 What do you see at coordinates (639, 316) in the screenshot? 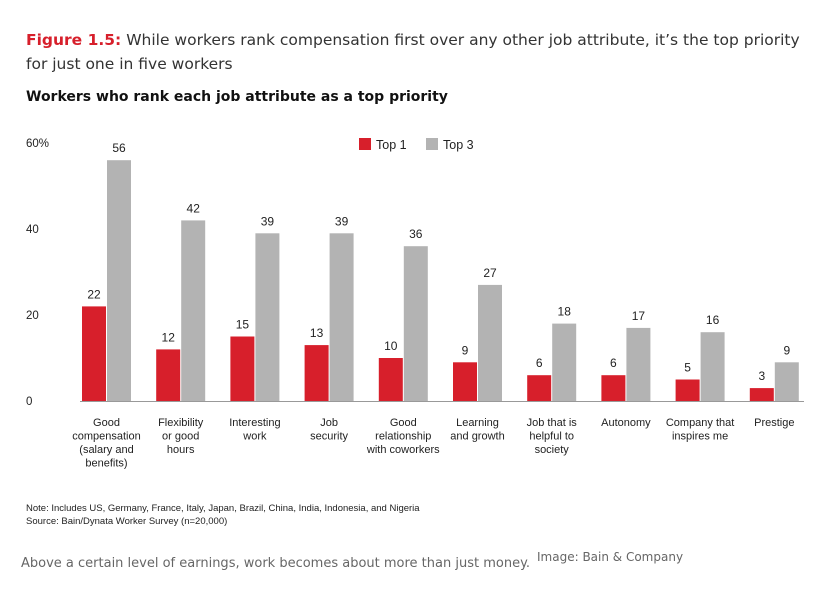
I see `data-label: 17` at bounding box center [639, 316].